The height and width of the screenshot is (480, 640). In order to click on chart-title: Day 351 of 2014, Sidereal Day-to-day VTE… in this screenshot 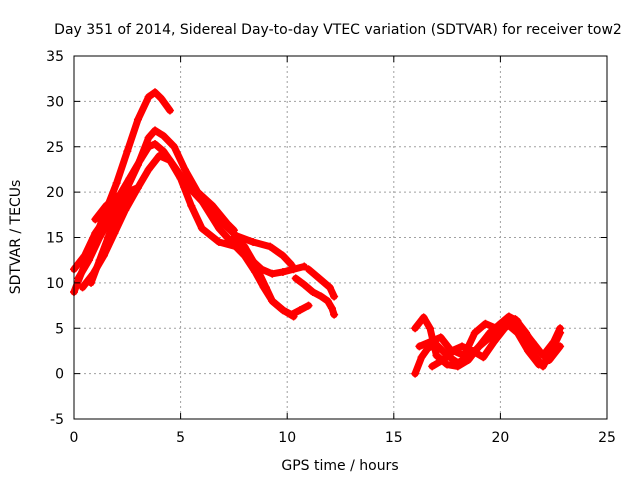, I will do `click(338, 30)`.